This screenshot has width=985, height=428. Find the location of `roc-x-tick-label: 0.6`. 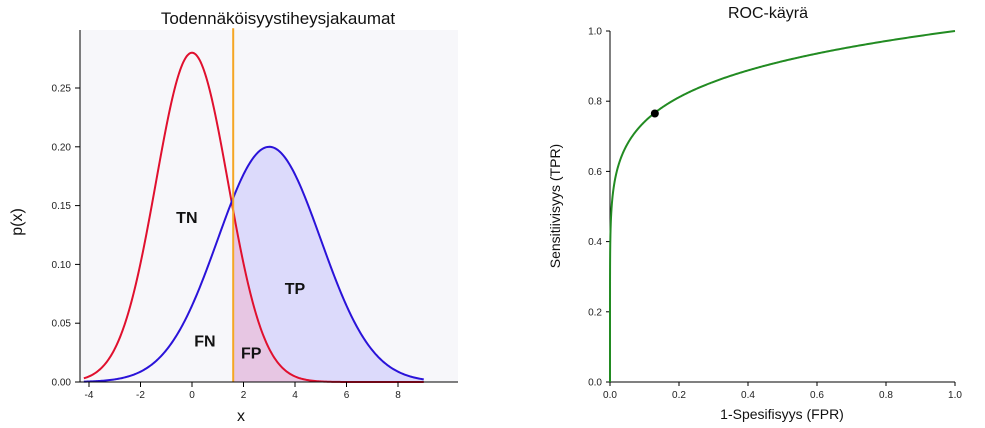

roc-x-tick-label: 0.6 is located at coordinates (817, 395).